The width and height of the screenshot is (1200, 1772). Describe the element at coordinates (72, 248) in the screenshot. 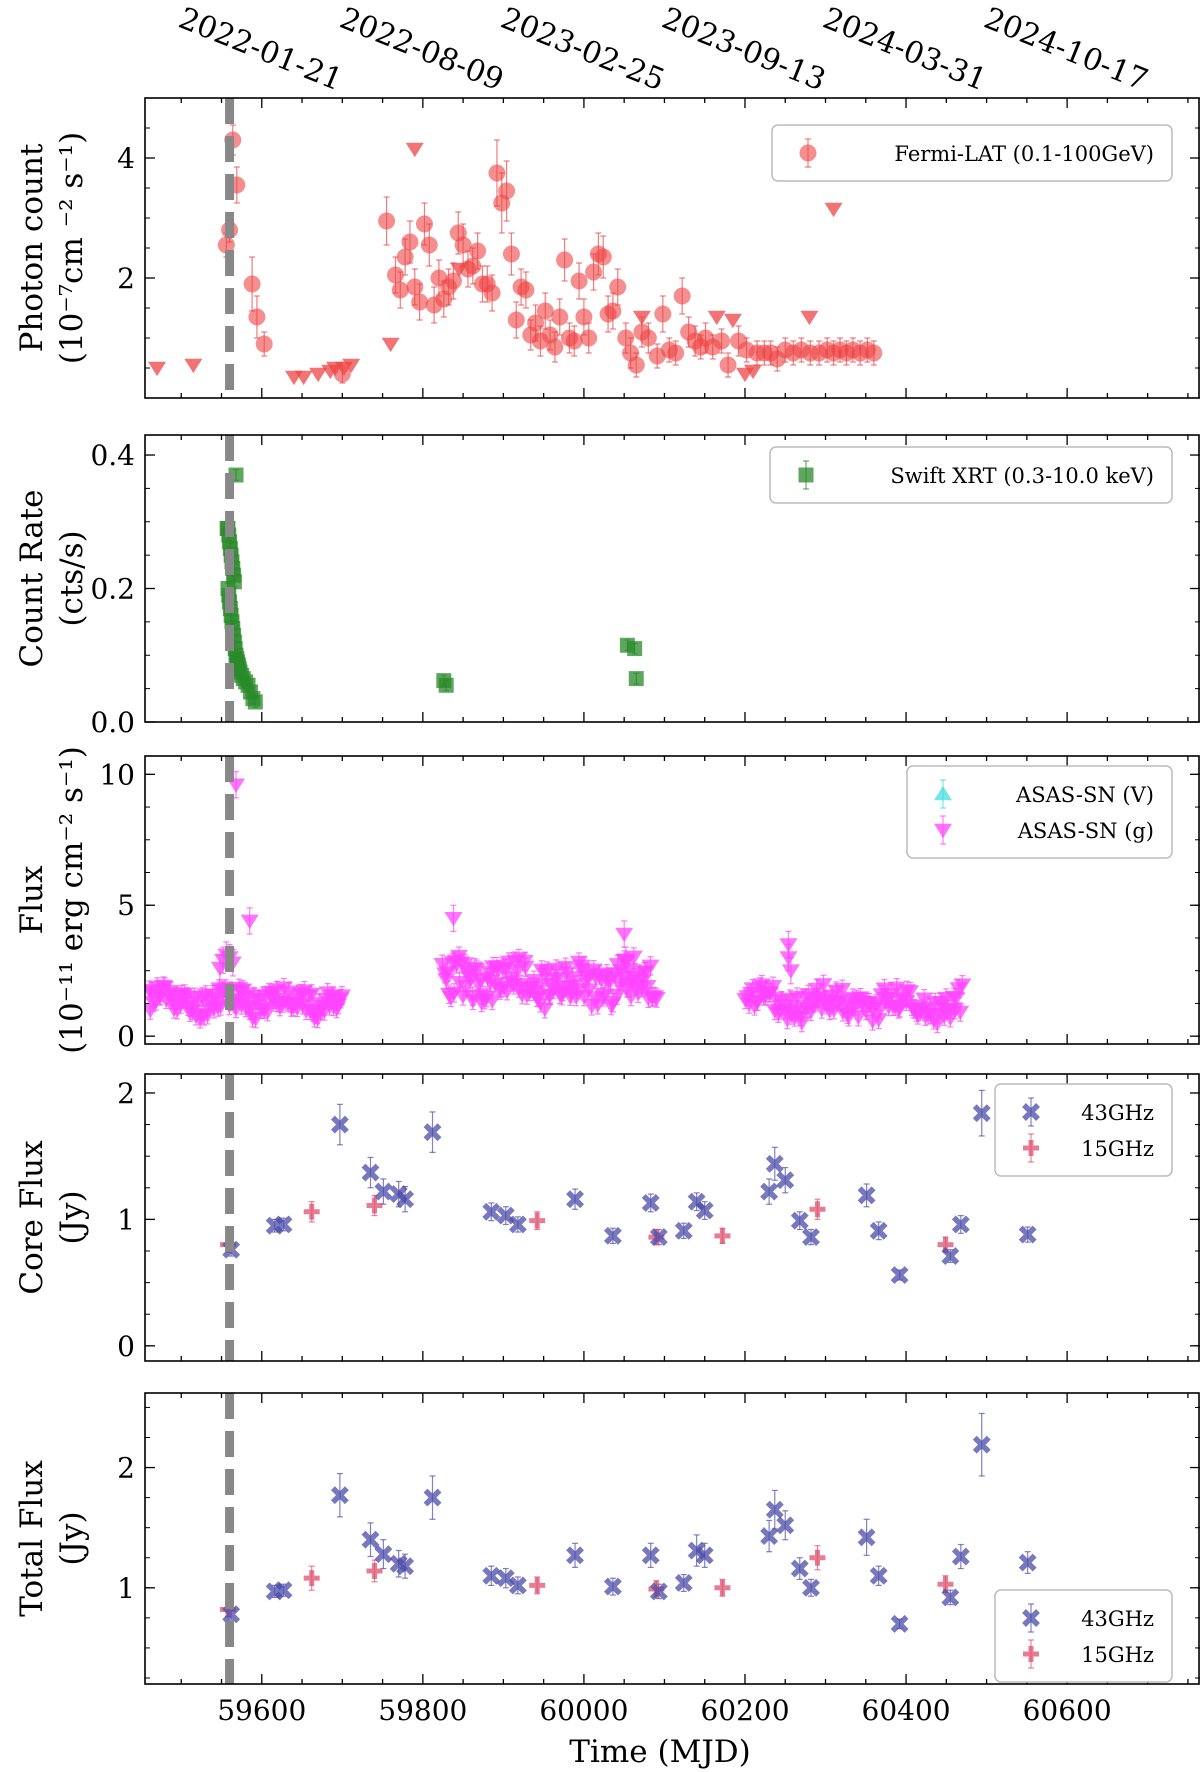

I see `y-axis-label-units: (10⁻⁷cm ⁻² s⁻¹)` at that location.